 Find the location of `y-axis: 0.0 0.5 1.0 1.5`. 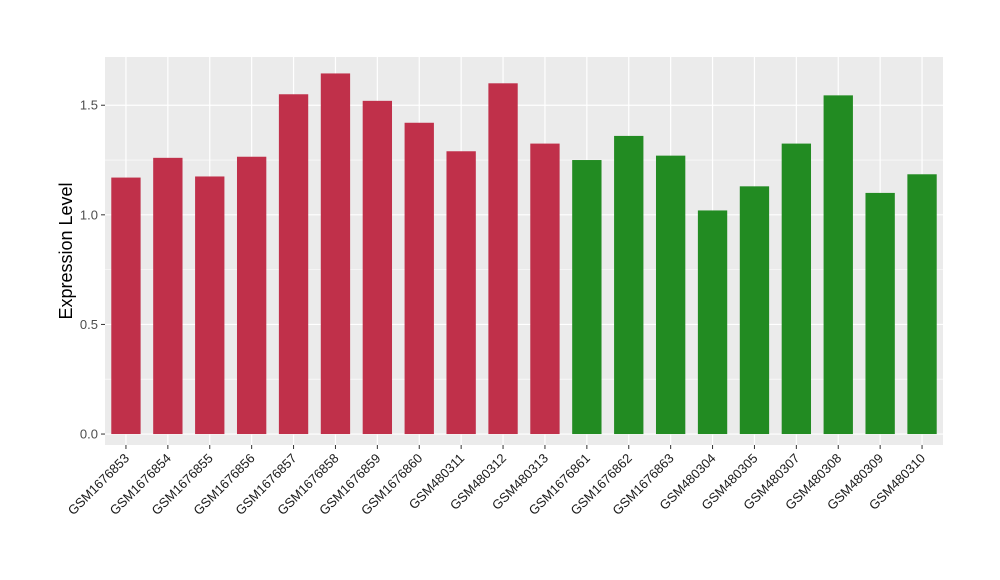

y-axis: 0.0 0.5 1.0 1.5 is located at coordinates (92, 270).